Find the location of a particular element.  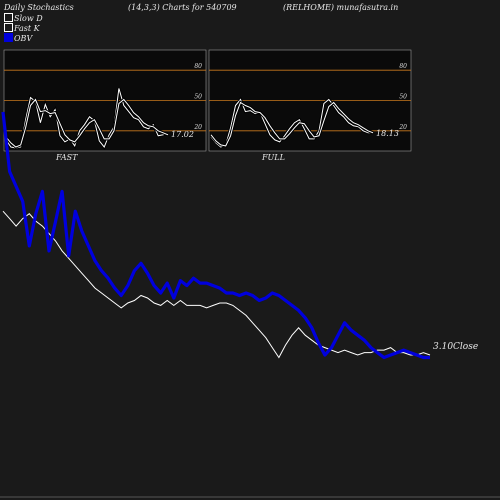

full-ytick-20: 20 is located at coordinates (402, 127).